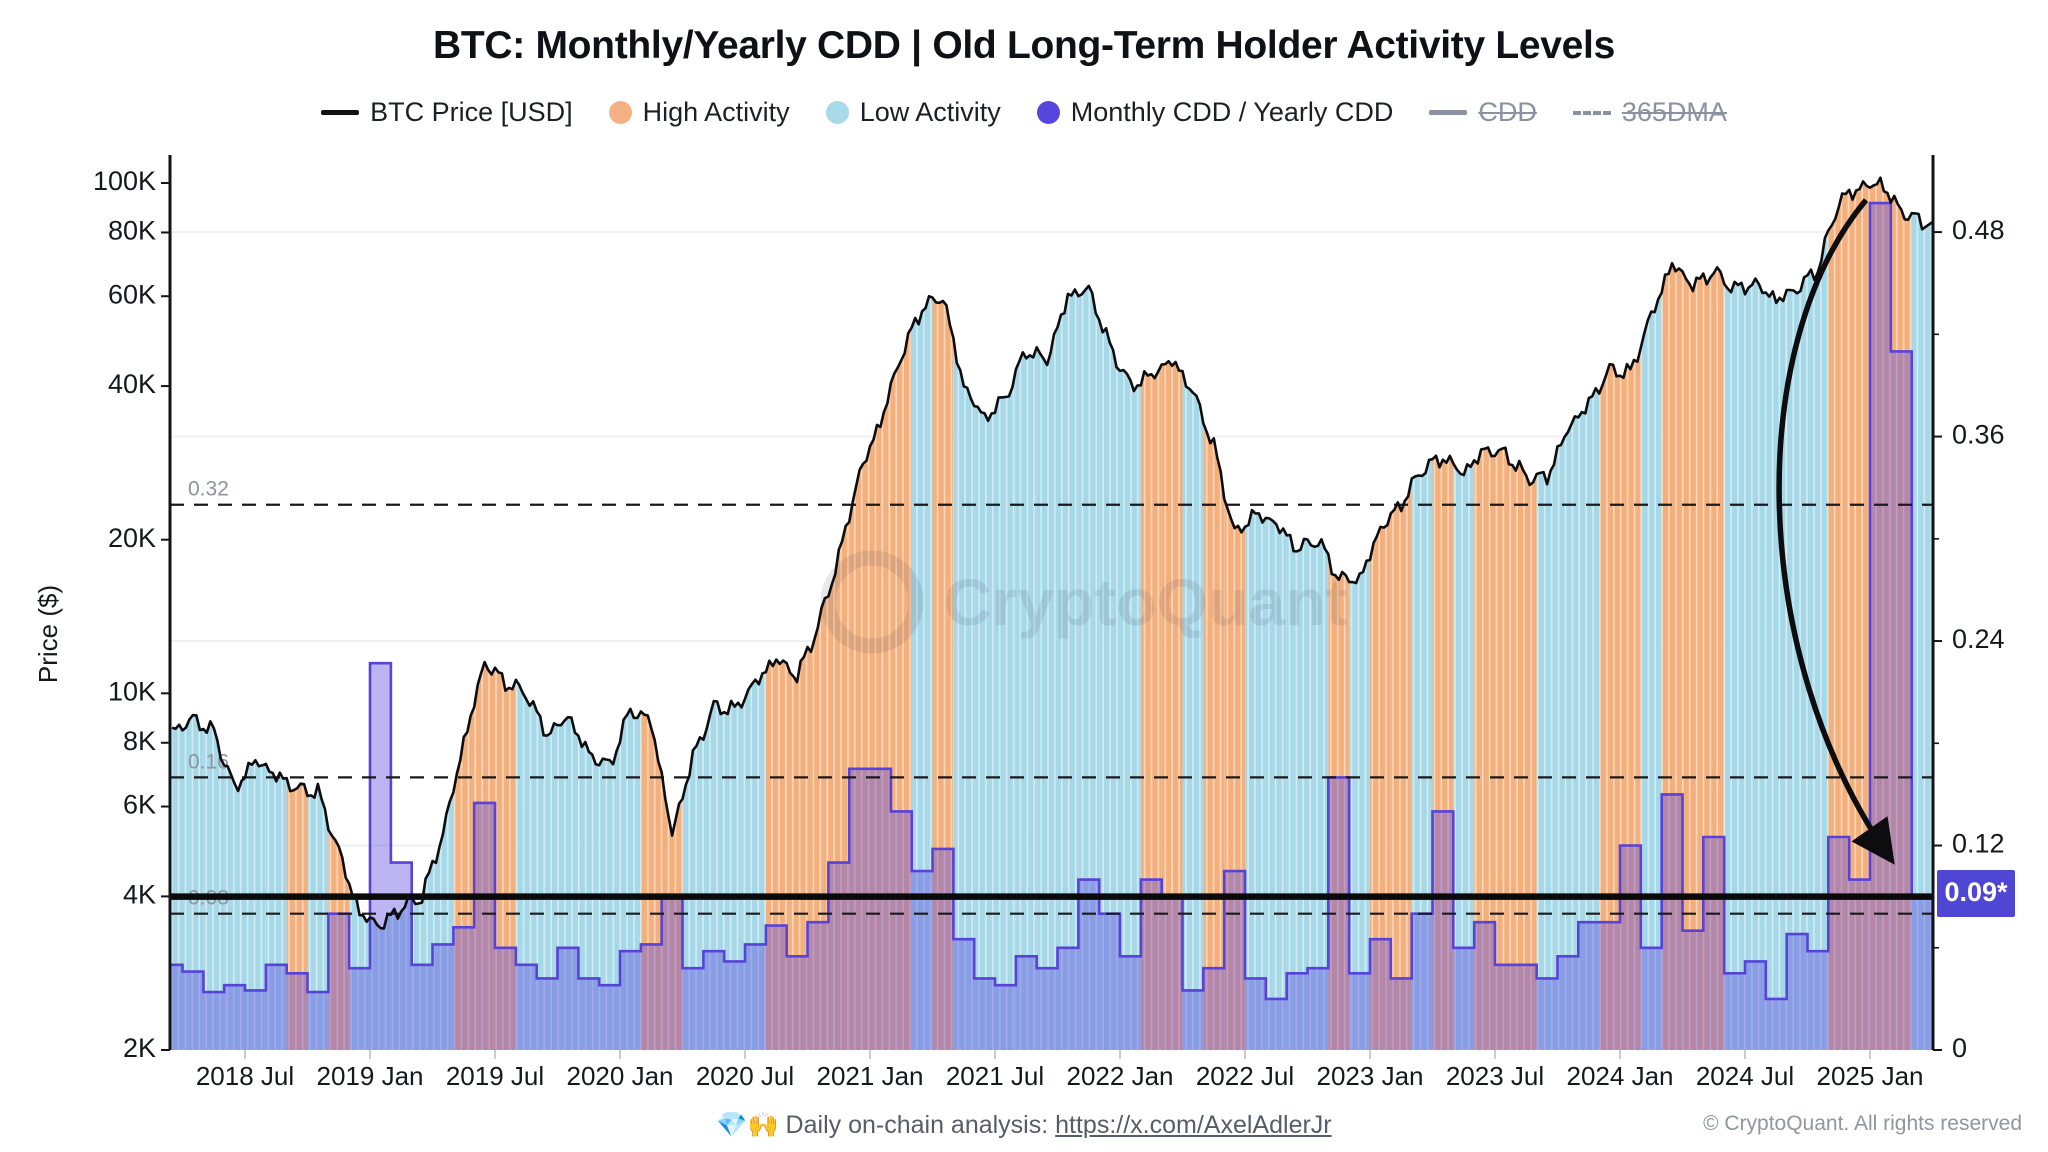 This screenshot has height=1152, width=2048. I want to click on legend-item-low-activity: Low Activity, so click(913, 112).